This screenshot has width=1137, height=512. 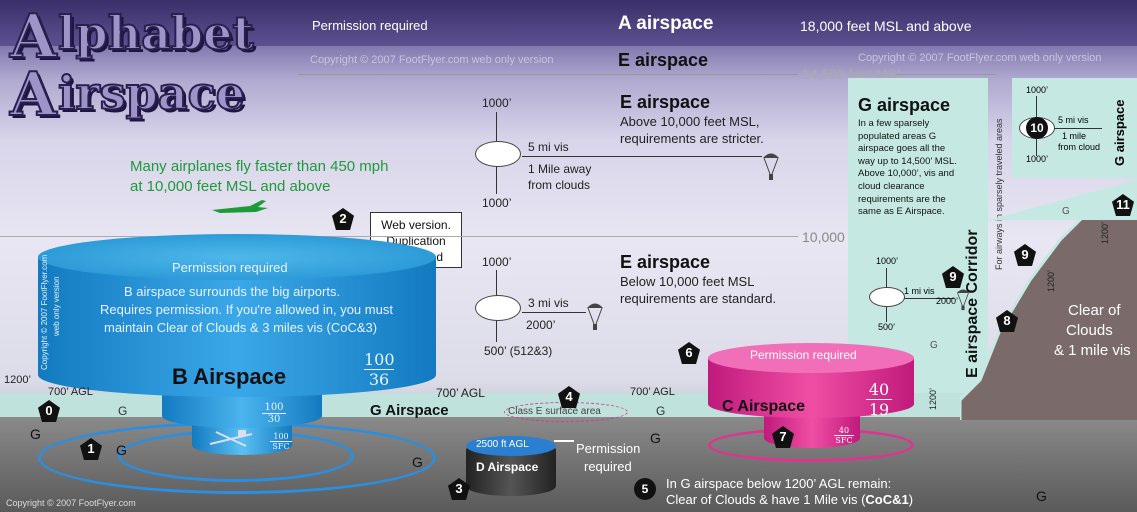 I want to click on parachute-icon-e-low, so click(x=595, y=316).